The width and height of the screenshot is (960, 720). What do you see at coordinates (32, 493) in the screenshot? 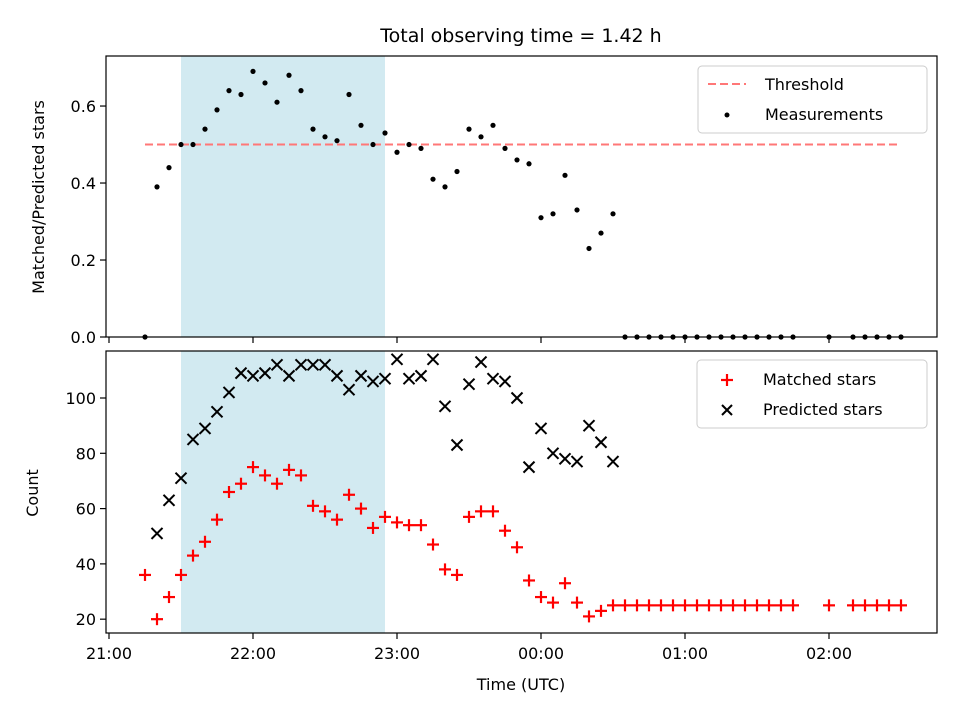
I see `bottom-y-axis-label: Count` at bounding box center [32, 493].